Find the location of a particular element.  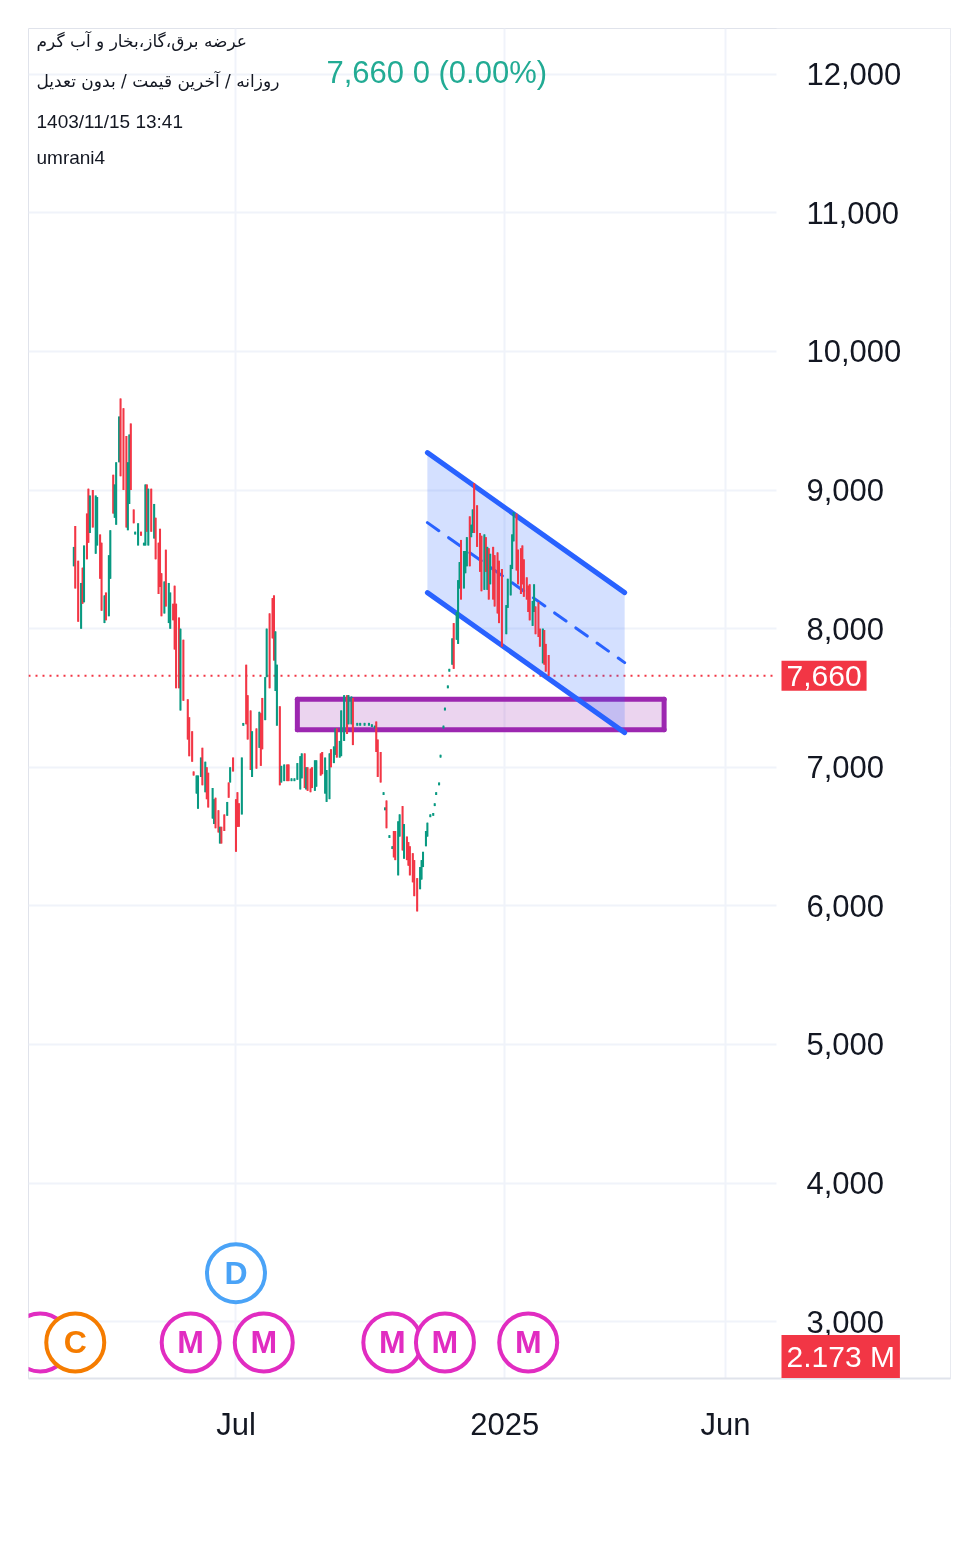

annotation: 2.173 M is located at coordinates (840, 1356).